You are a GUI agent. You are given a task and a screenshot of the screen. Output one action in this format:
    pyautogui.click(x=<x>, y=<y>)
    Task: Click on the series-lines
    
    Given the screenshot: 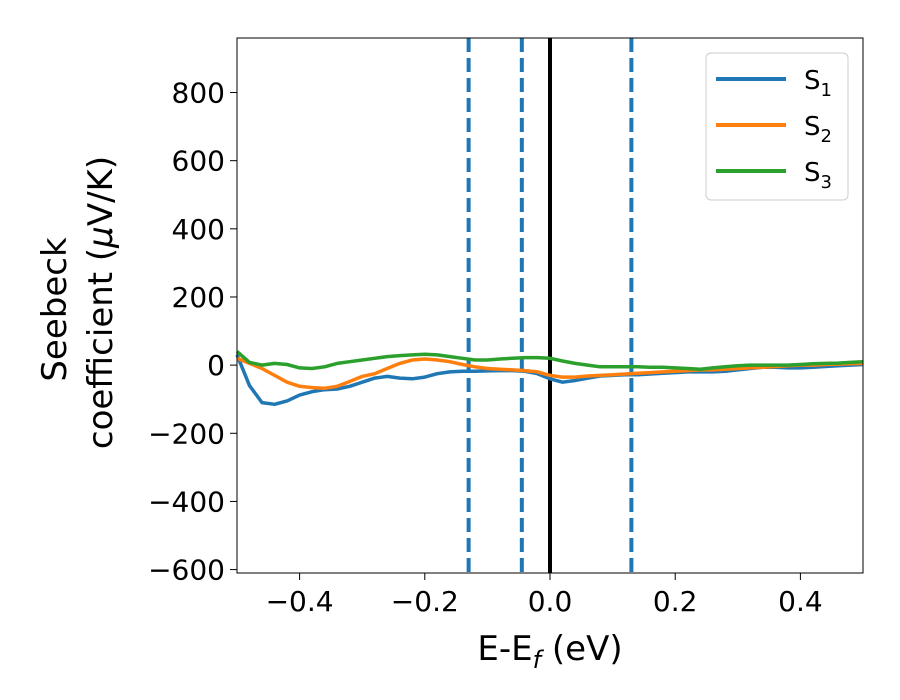 What is the action you would take?
    pyautogui.click(x=549, y=378)
    